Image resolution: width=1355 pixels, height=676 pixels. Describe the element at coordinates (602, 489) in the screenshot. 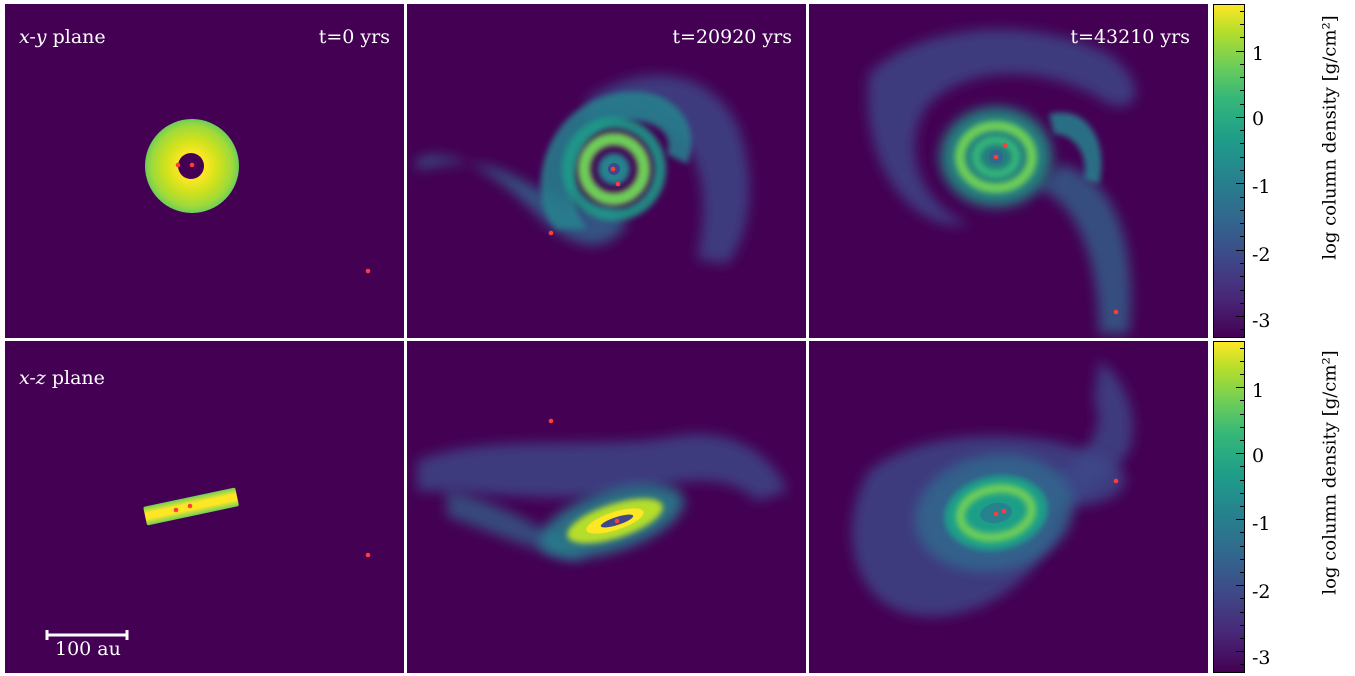

I see `density-map-xz-t1` at that location.